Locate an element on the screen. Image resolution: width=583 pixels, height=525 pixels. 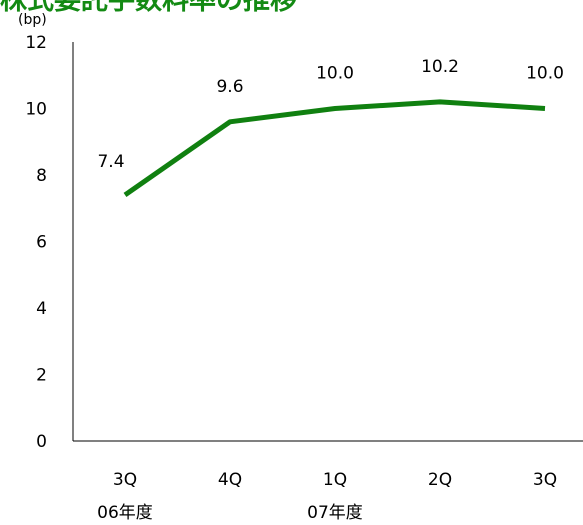
y-tick-label: 0 is located at coordinates (41, 442).